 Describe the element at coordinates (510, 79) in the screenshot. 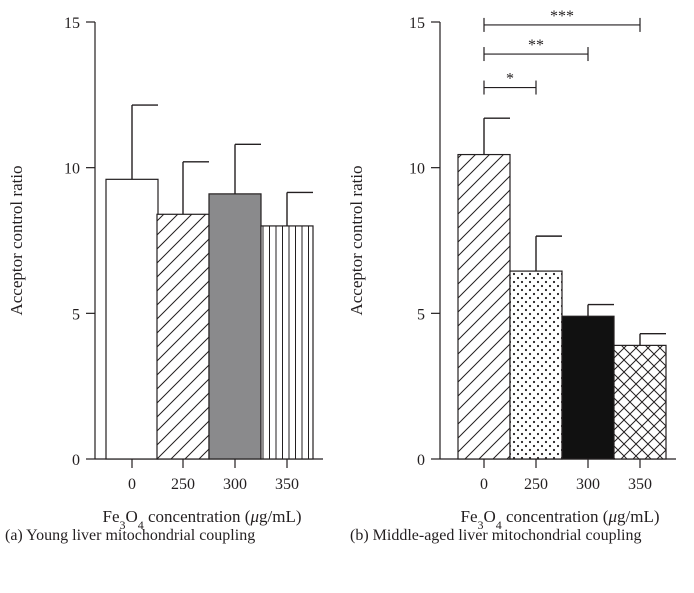

I see `significance-label: *` at that location.